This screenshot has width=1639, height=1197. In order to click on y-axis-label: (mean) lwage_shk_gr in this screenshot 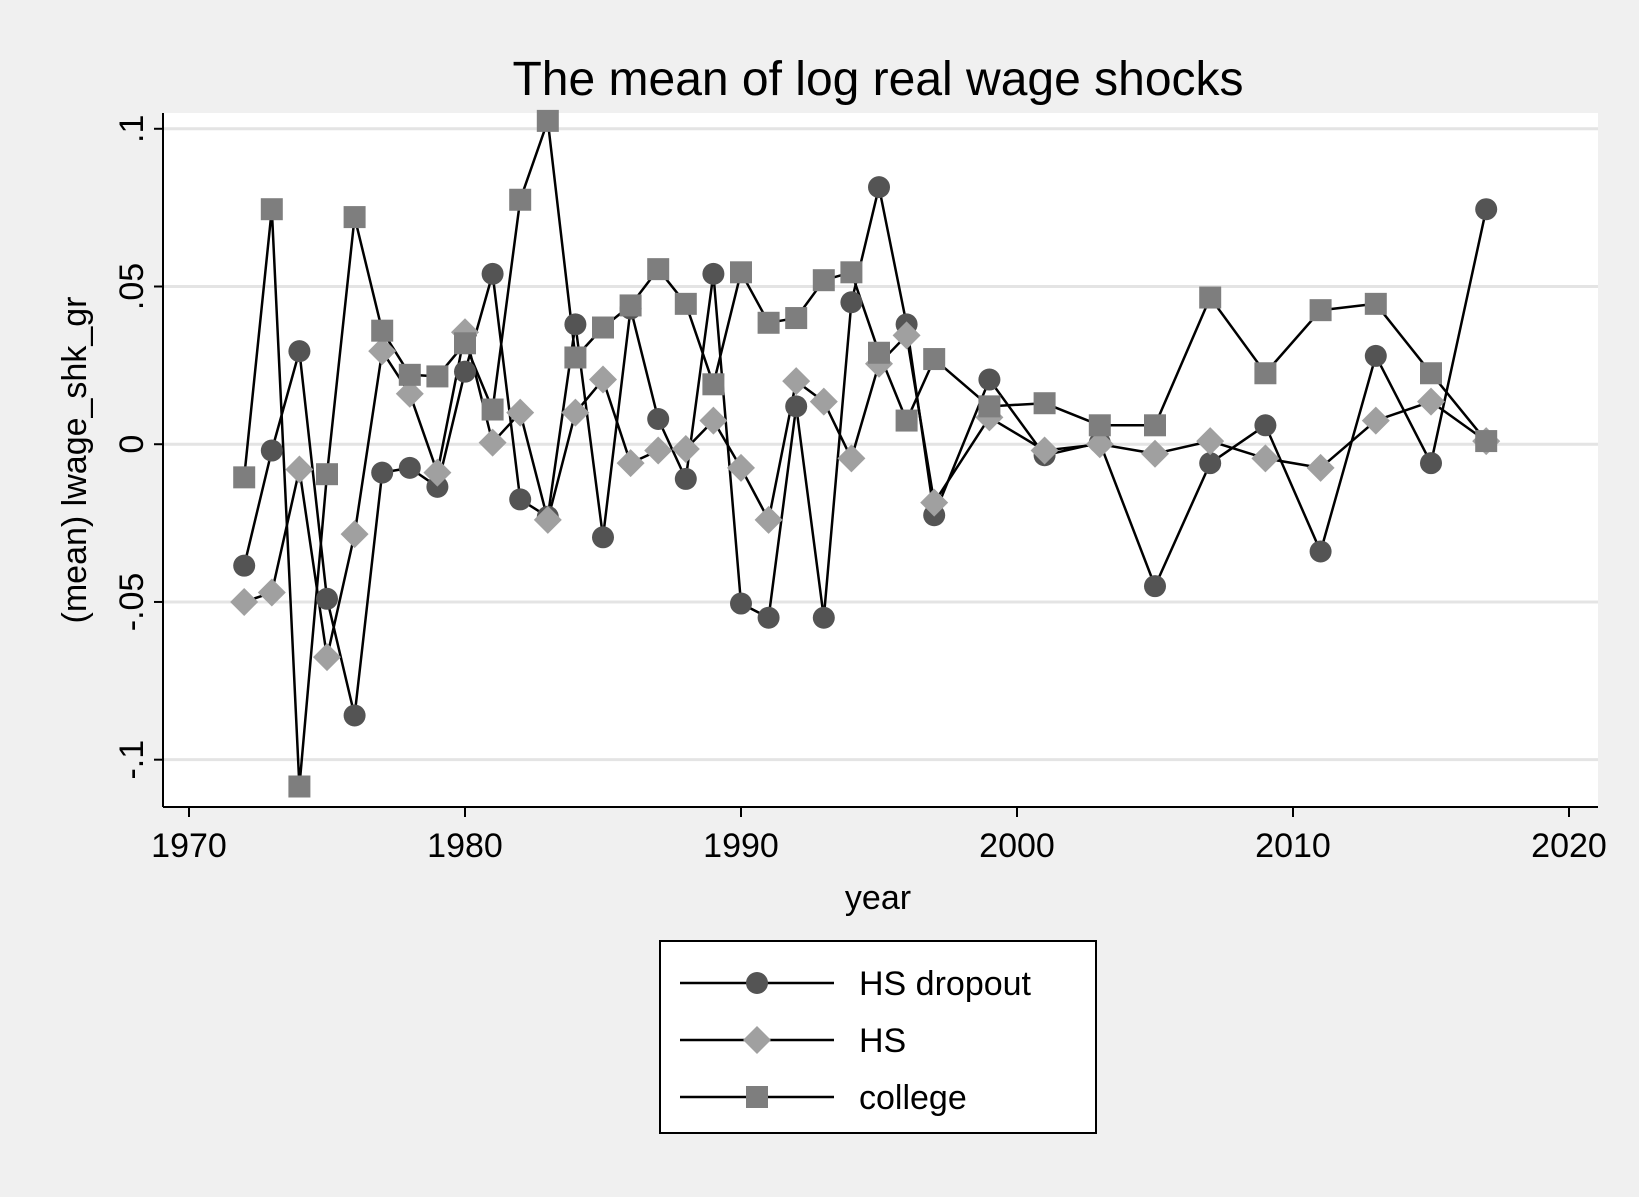, I will do `click(75, 460)`.